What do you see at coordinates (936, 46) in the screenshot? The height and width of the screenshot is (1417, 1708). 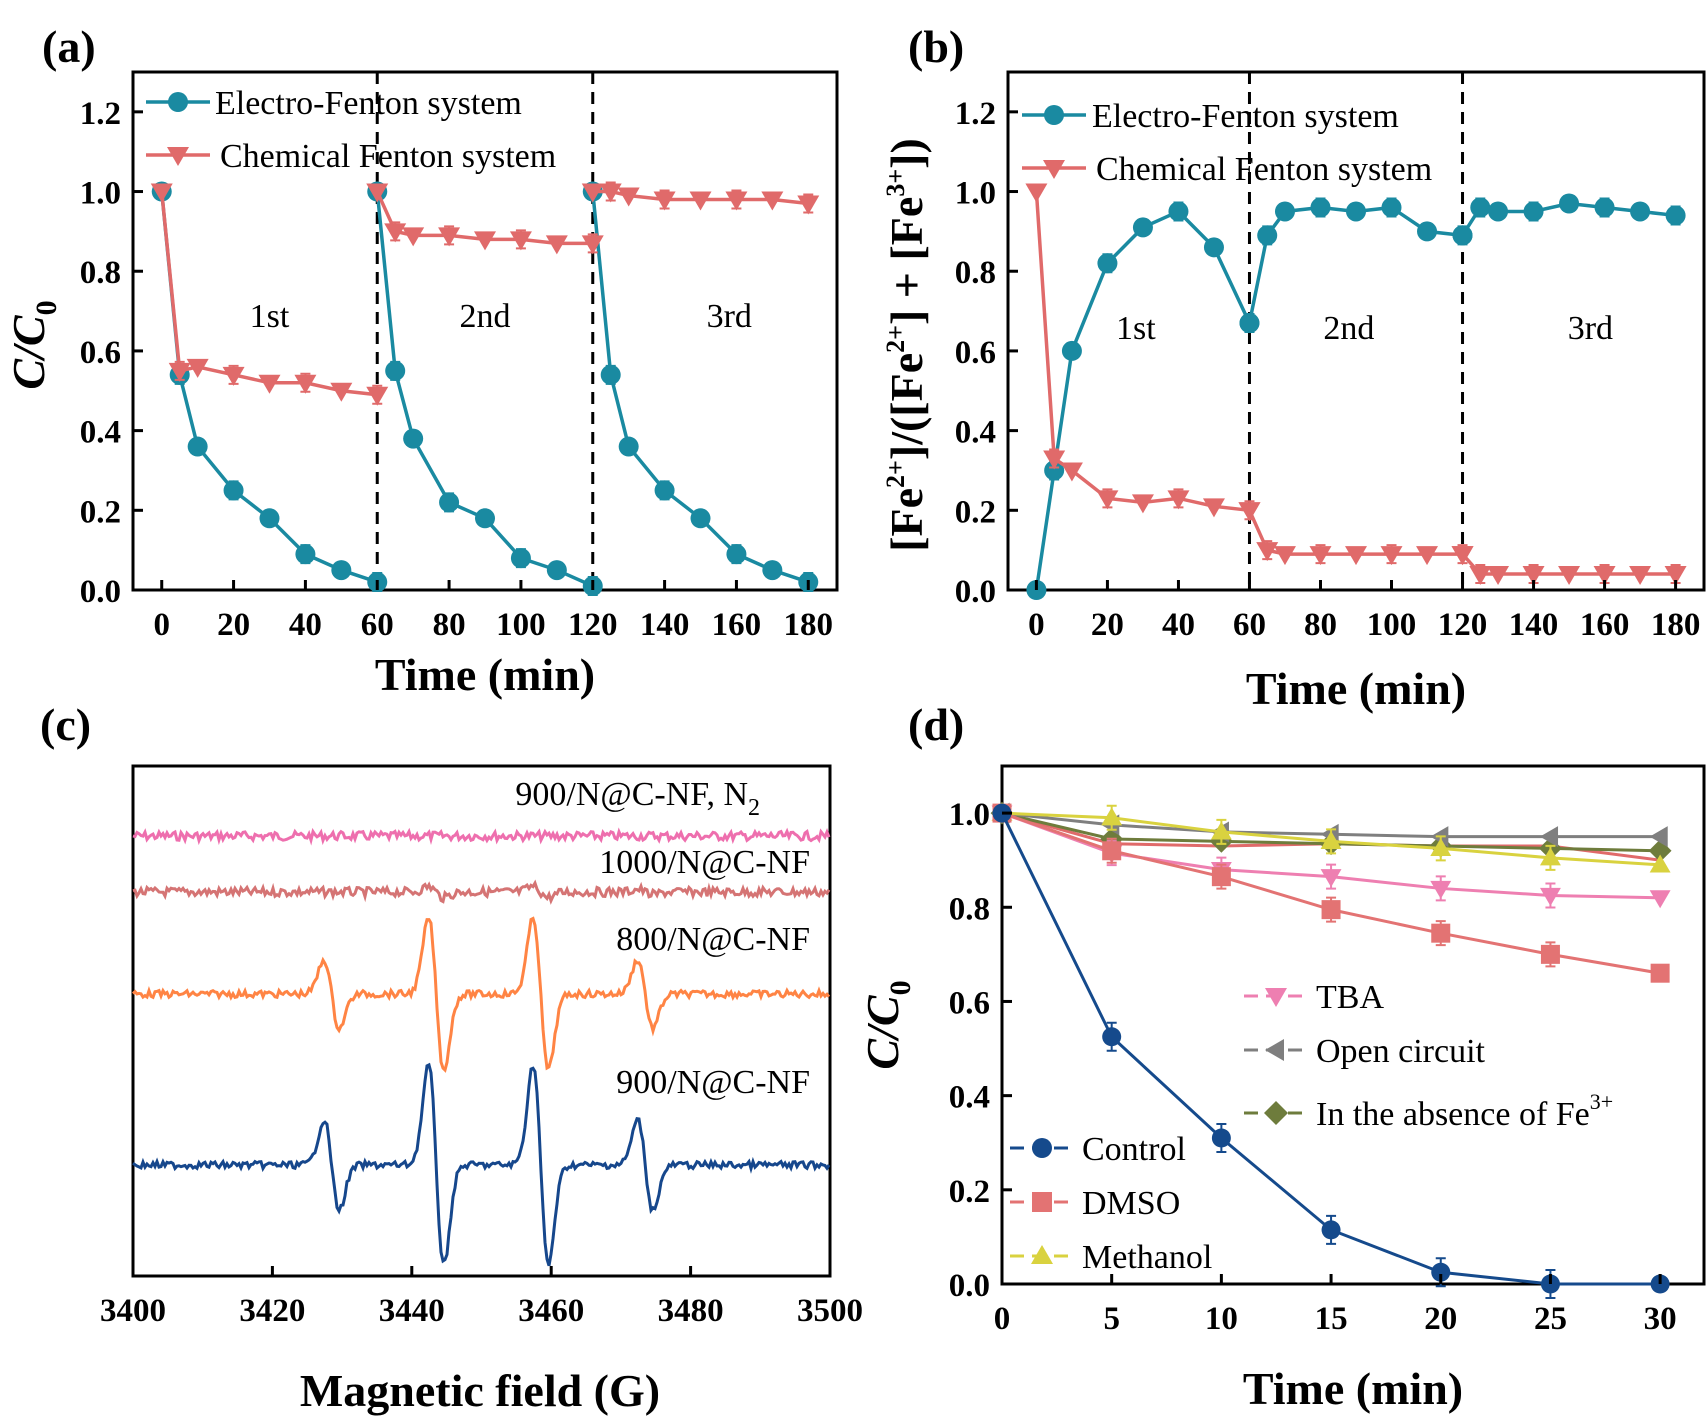 I see `panel-b-label: (b)` at bounding box center [936, 46].